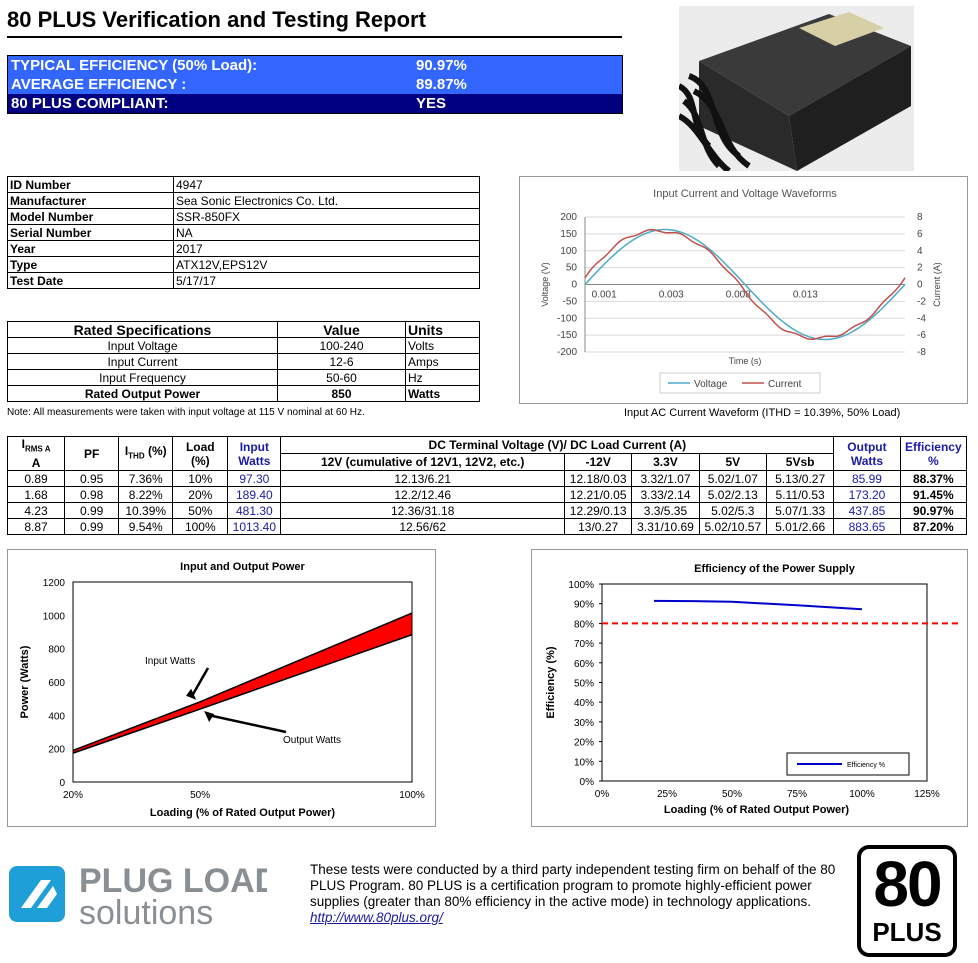  What do you see at coordinates (796, 88) in the screenshot?
I see `power-supply-photo` at bounding box center [796, 88].